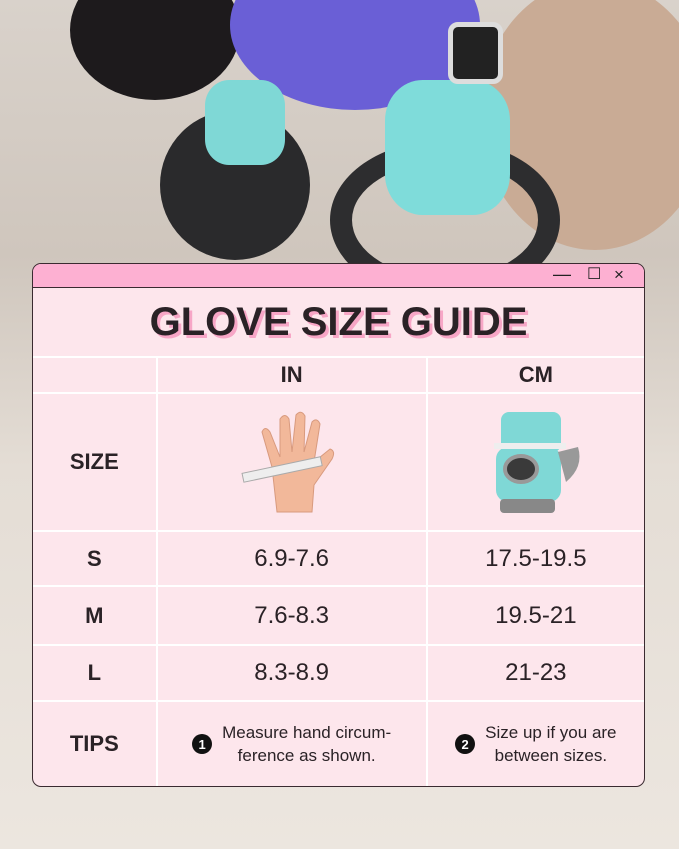 This screenshot has height=849, width=679. I want to click on glove-icon, so click(536, 462).